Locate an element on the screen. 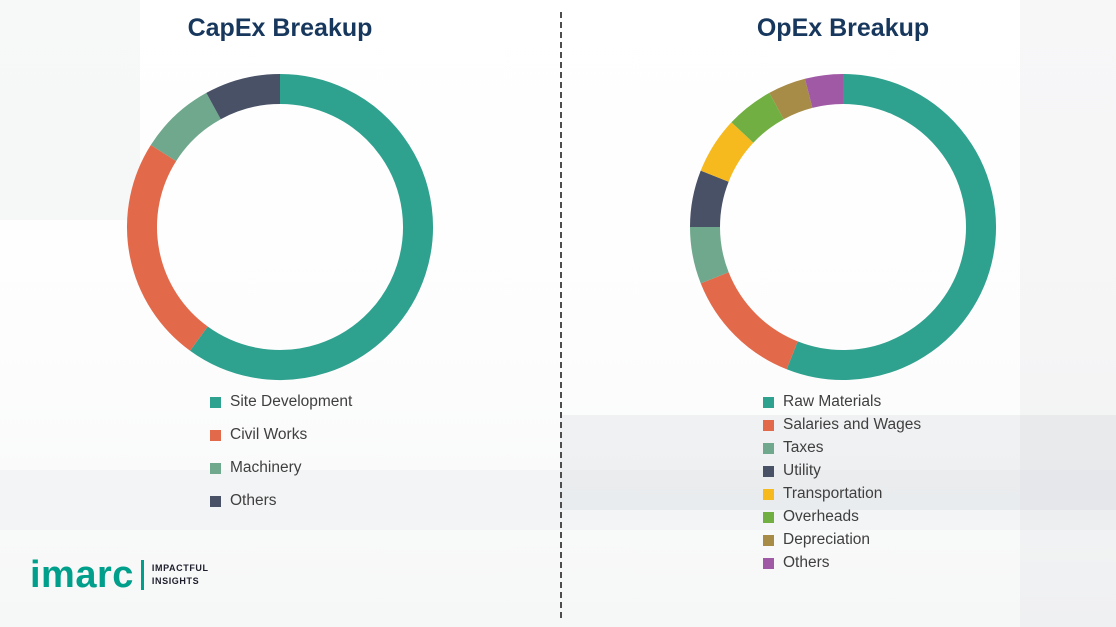  imarc-tagline-line2: INSIGHTS is located at coordinates (175, 581).